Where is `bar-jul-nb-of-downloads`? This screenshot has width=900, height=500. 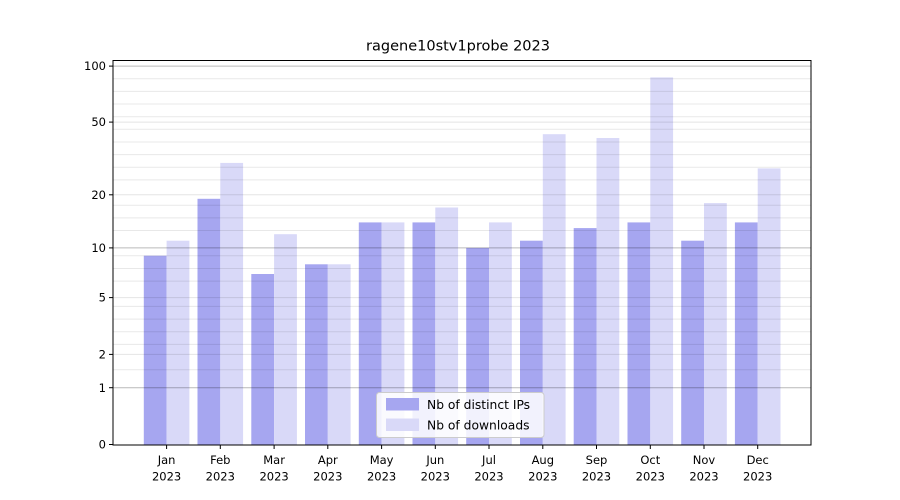
bar-jul-nb-of-downloads is located at coordinates (500, 333).